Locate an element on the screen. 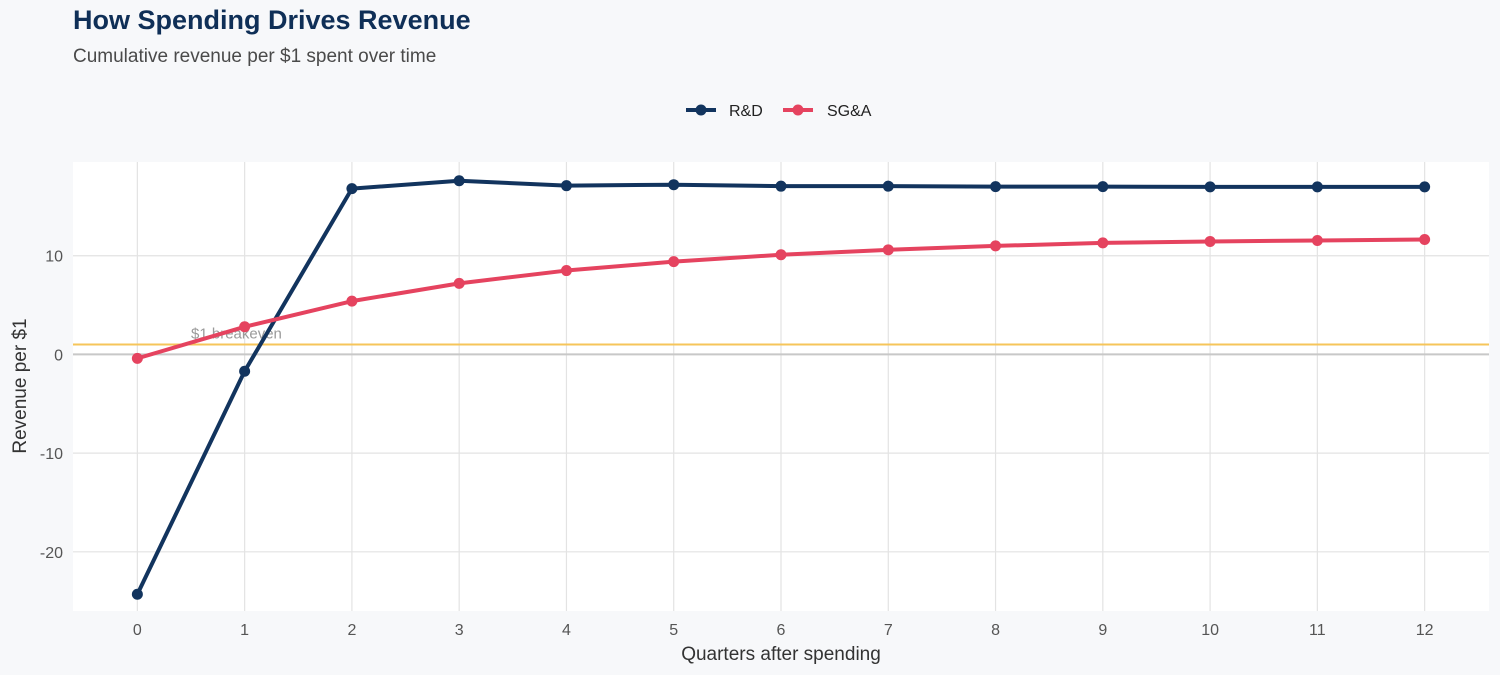 The image size is (1500, 675). y-tick-label: -10 is located at coordinates (51, 454).